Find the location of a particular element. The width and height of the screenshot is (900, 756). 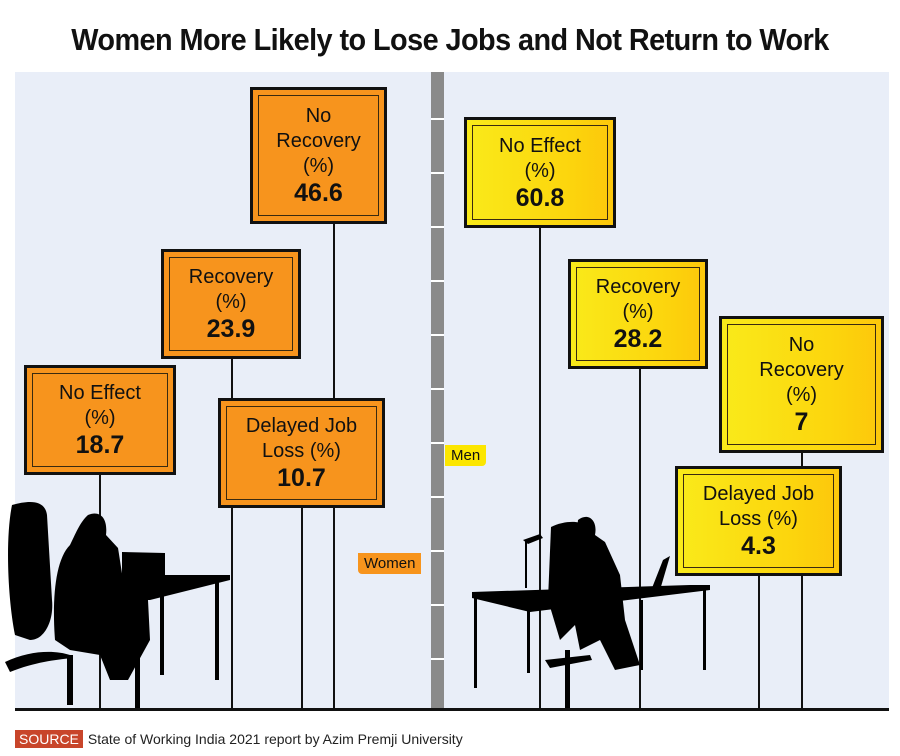

sign-men-no-recovery: No Recovery (%) 7 is located at coordinates (801, 384).